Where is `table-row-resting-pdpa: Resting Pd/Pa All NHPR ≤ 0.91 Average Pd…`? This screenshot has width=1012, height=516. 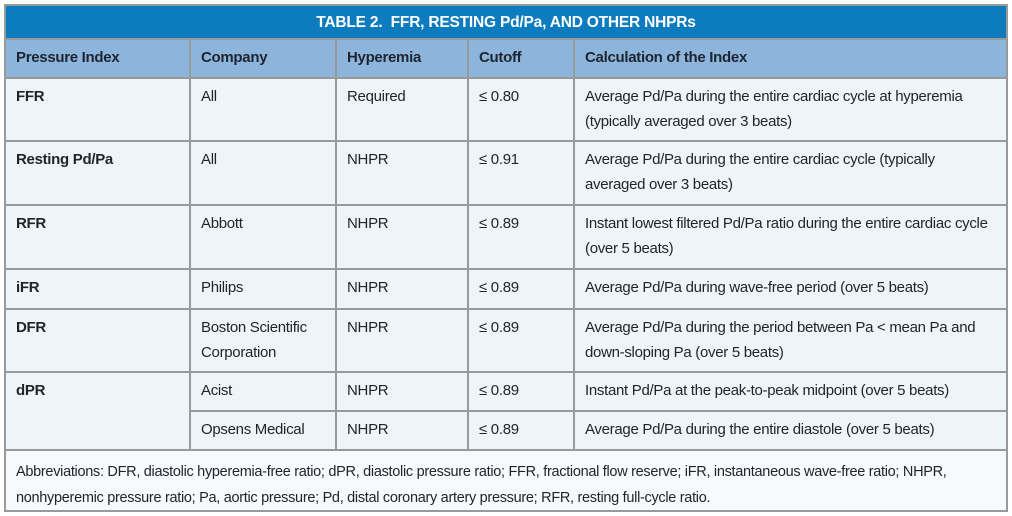 table-row-resting-pdpa: Resting Pd/Pa All NHPR ≤ 0.91 Average Pd… is located at coordinates (506, 173).